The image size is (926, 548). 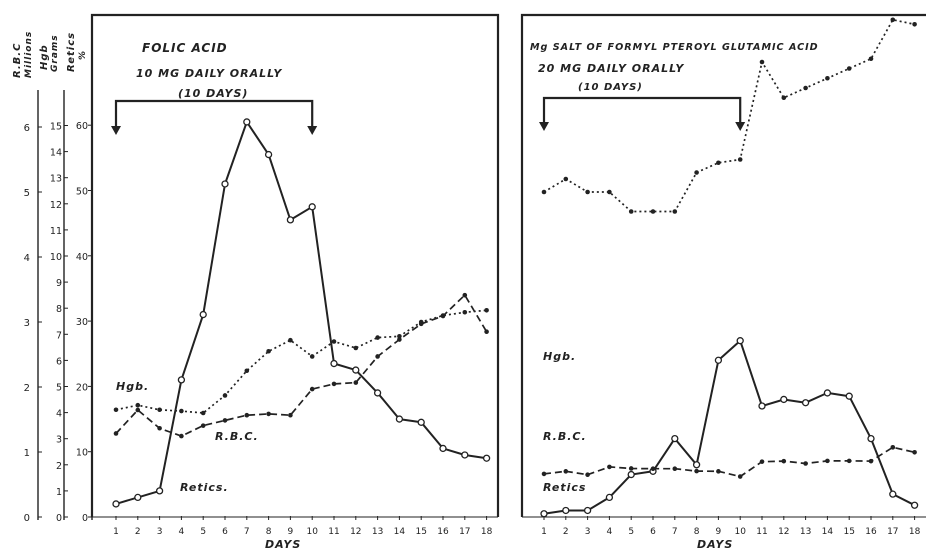 What do you see at coordinates (59, 466) in the screenshot?
I see `hgb-tick-label: 2` at bounding box center [59, 466].